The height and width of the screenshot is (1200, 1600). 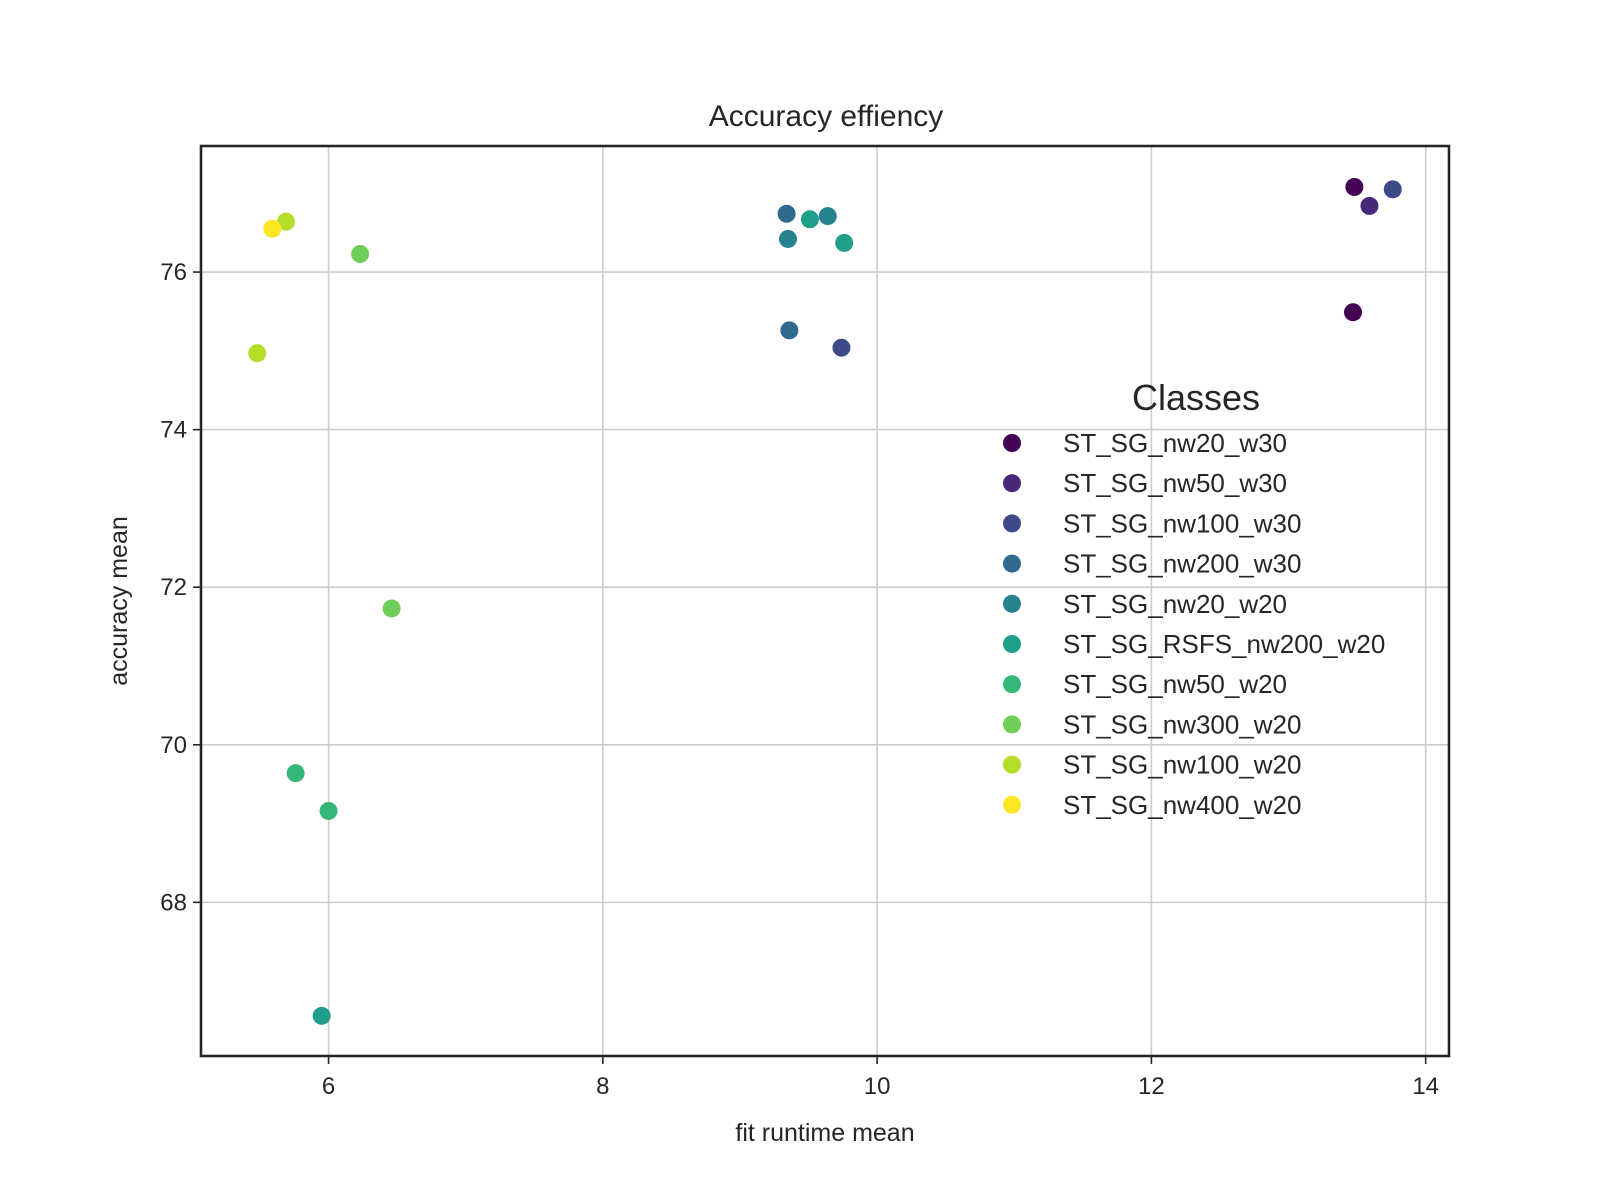 I want to click on legend-label: ST_SG_RSFS_nw200_w20, so click(x=1224, y=644).